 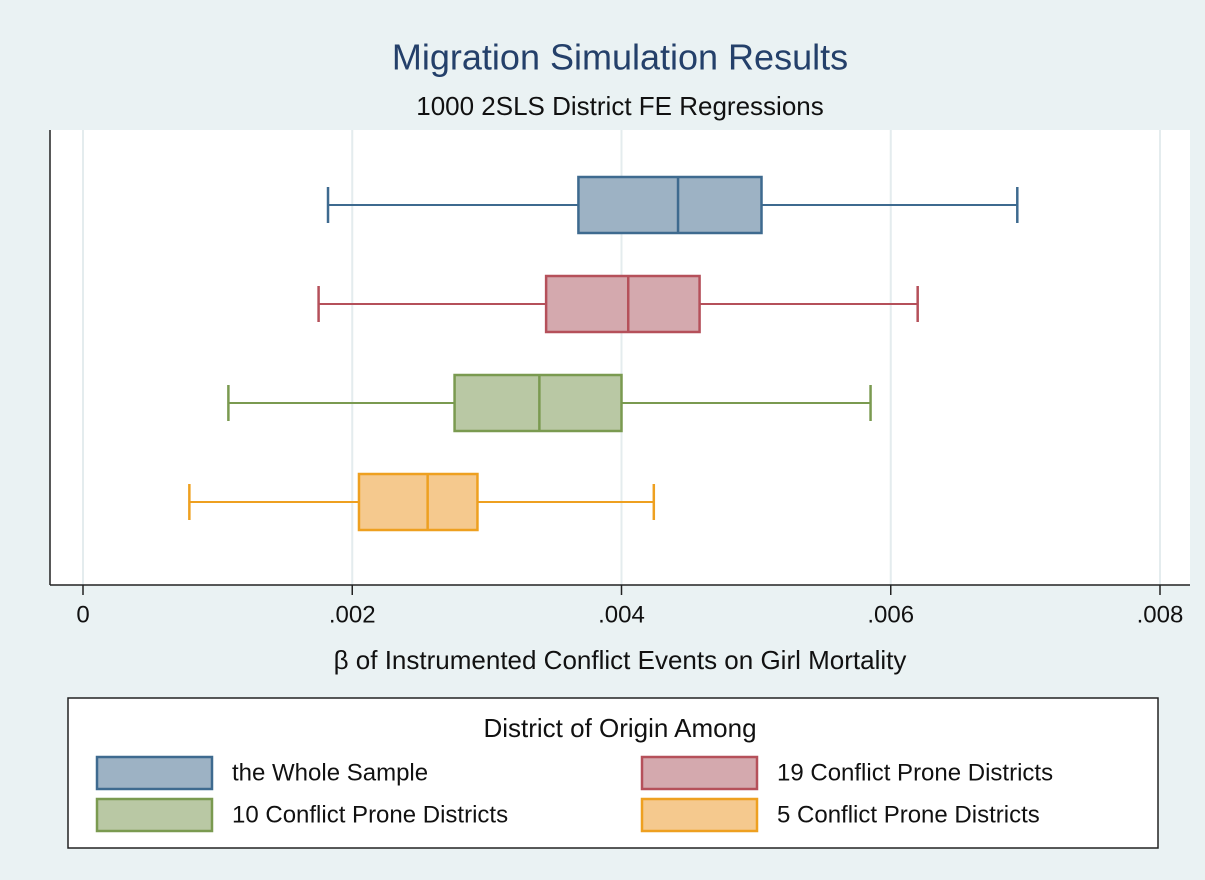 What do you see at coordinates (619, 728) in the screenshot?
I see `legend-title: District of Origin Among` at bounding box center [619, 728].